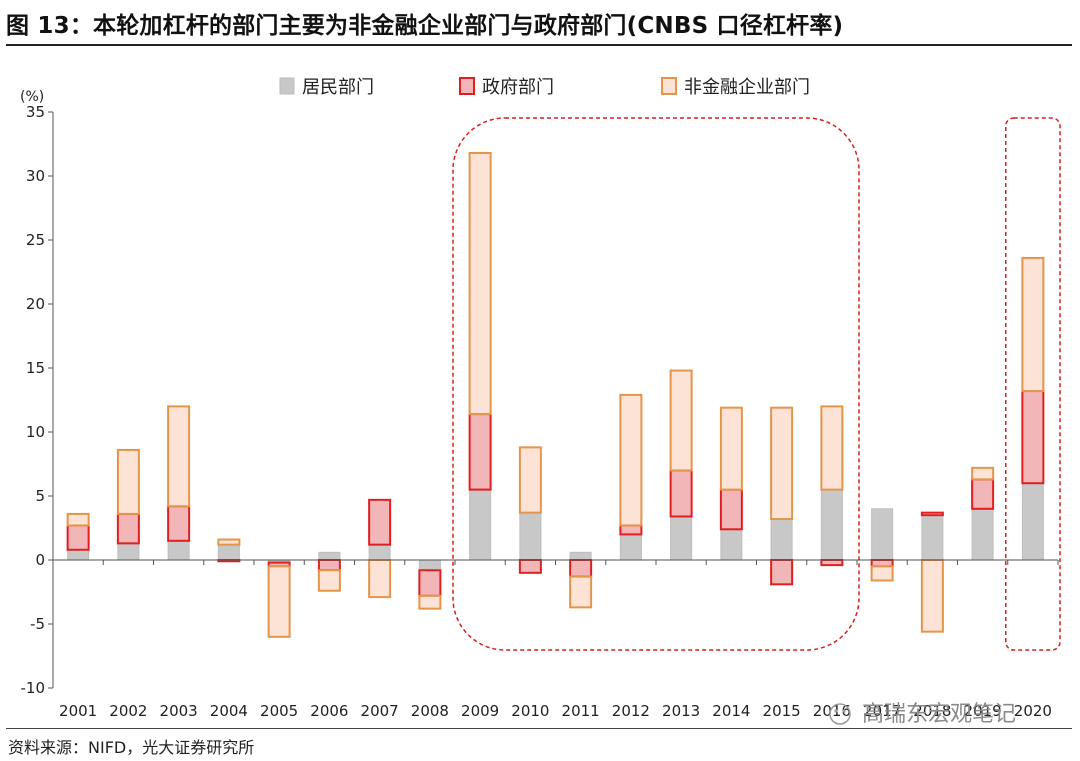  I want to click on watermark: 高瑞东宏观笔记, so click(939, 714).